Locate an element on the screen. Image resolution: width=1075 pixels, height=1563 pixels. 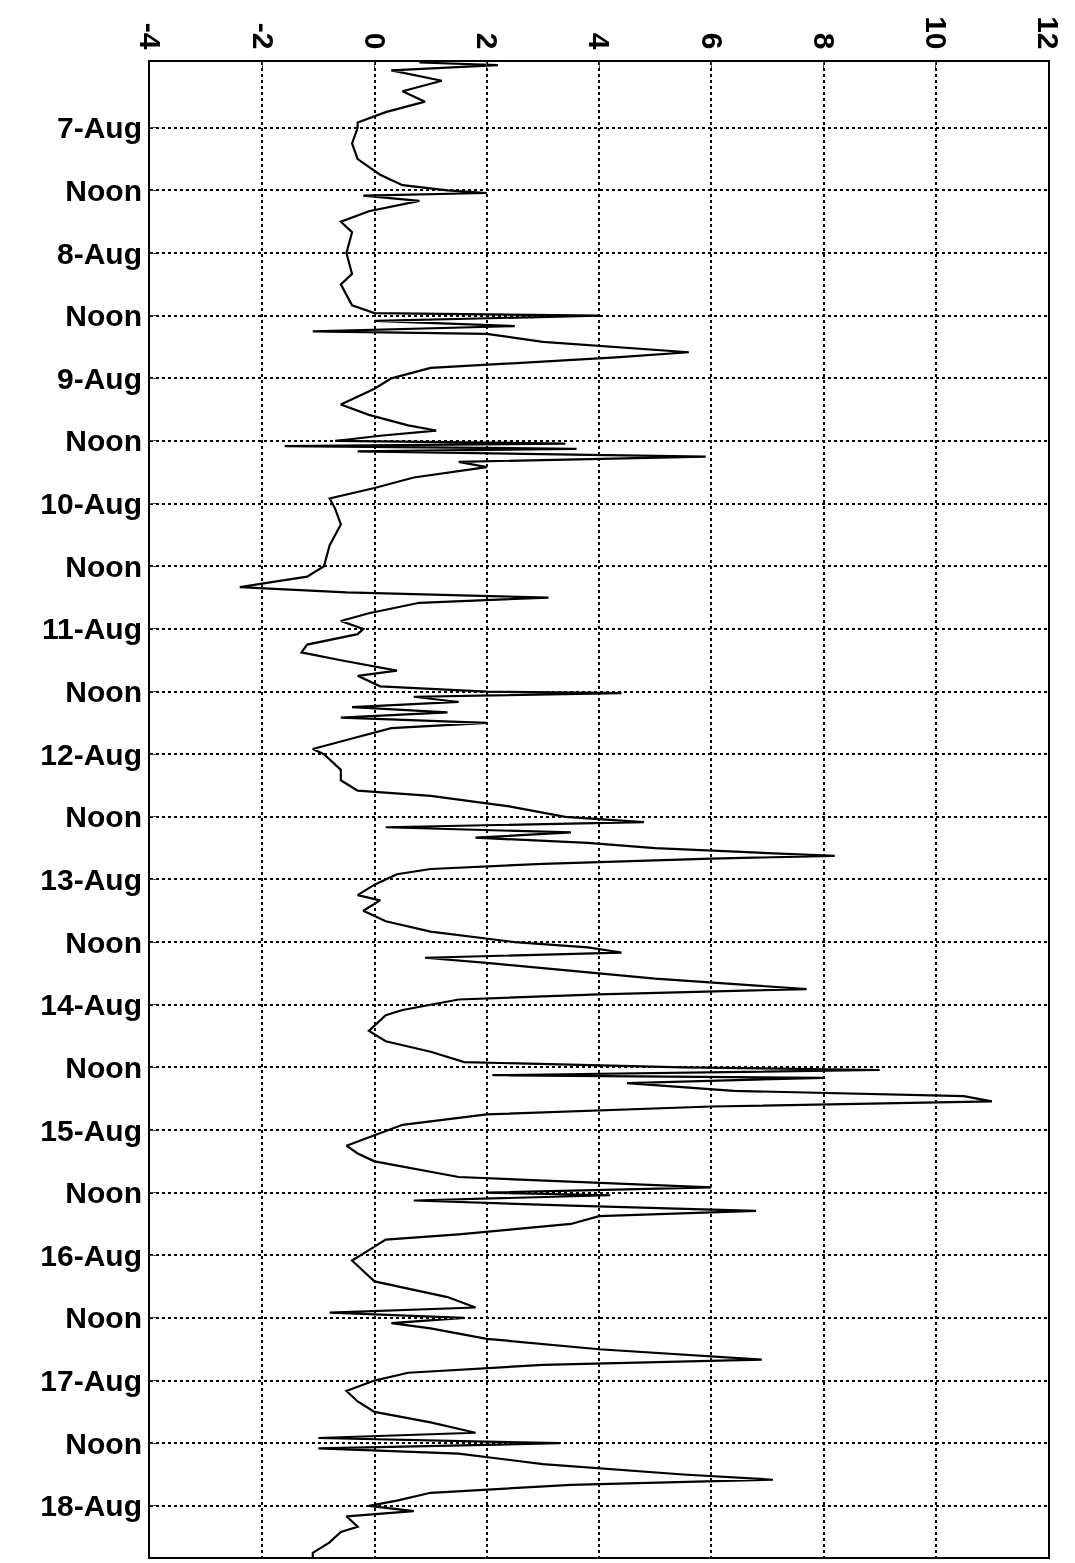
y-tick-label: 7-Aug is located at coordinates (99, 128).